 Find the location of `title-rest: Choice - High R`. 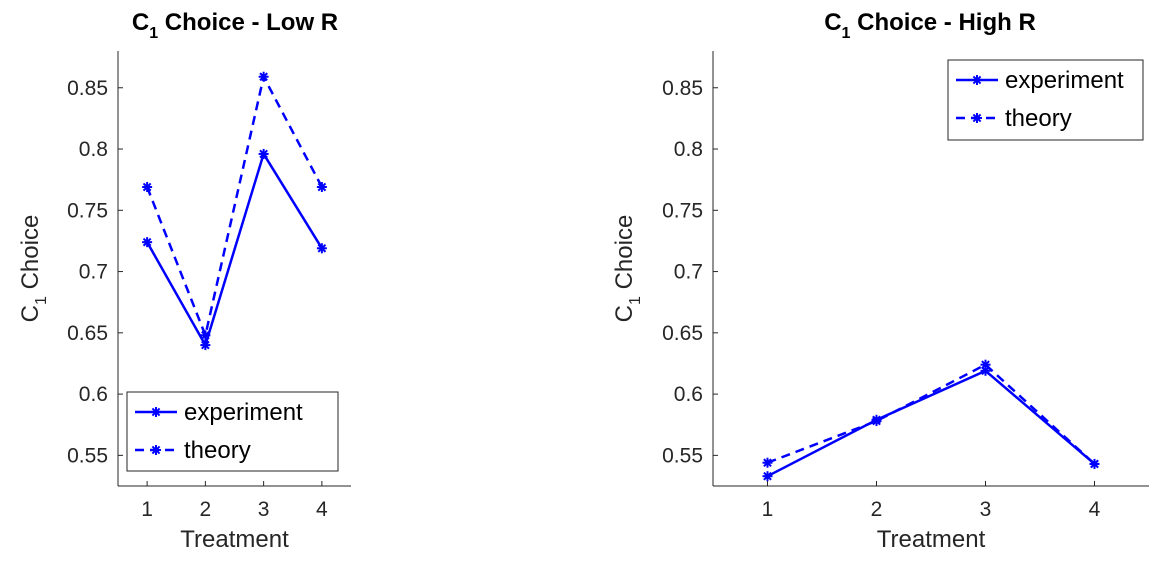

title-rest: Choice - High R is located at coordinates (942, 22).